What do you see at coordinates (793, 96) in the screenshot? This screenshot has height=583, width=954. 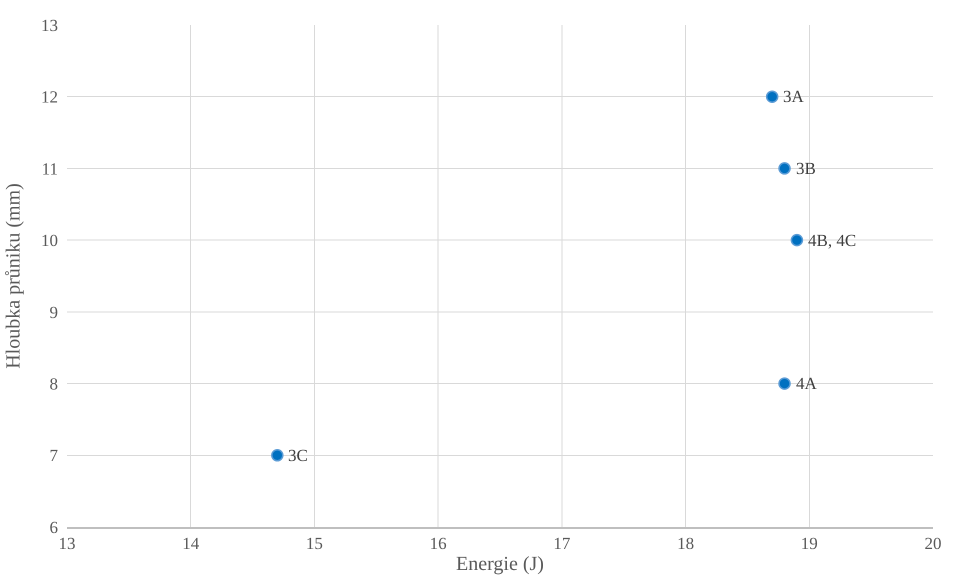 I see `annotation: 3A` at bounding box center [793, 96].